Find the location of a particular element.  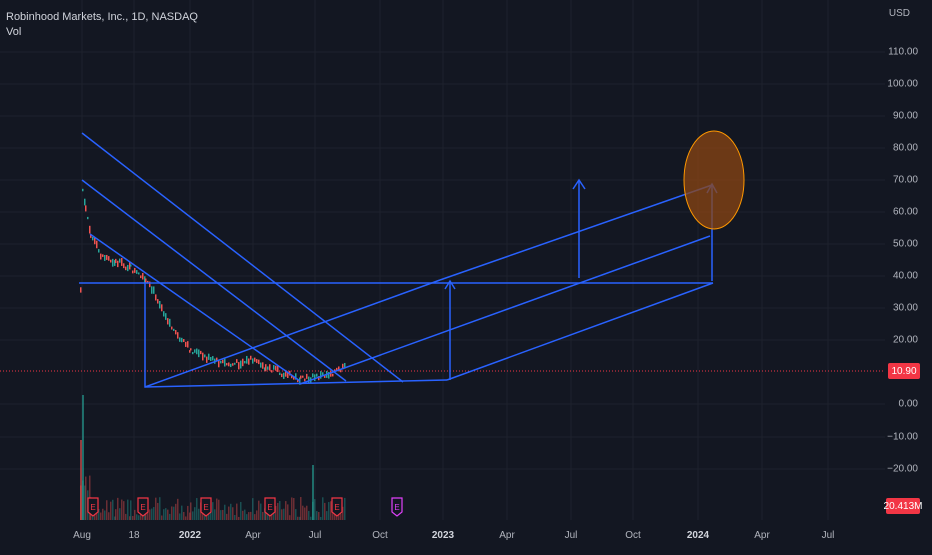

time-tick-label: 2022 is located at coordinates (190, 535).